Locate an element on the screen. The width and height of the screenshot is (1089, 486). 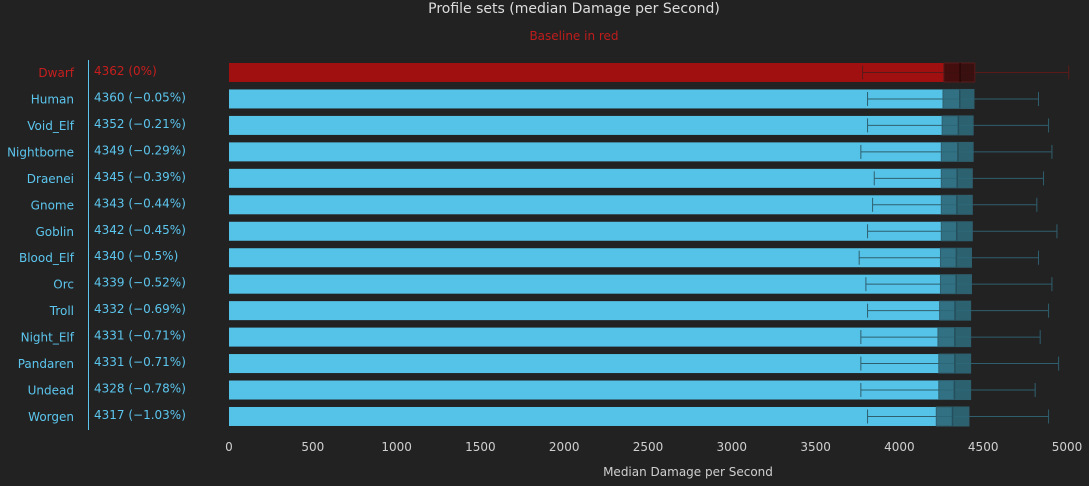
x-tick-label: 4000 is located at coordinates (899, 447).